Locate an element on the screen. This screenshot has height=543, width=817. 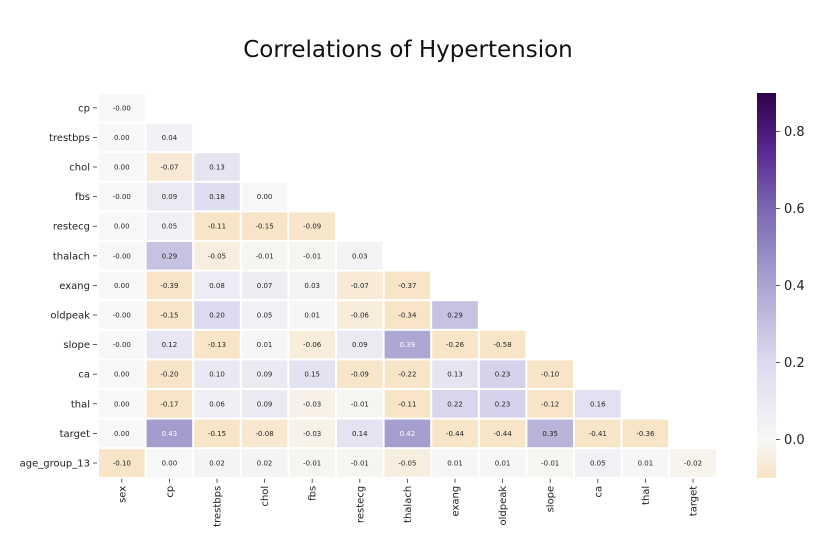
cell-value-label: -0.13 is located at coordinates (217, 345).